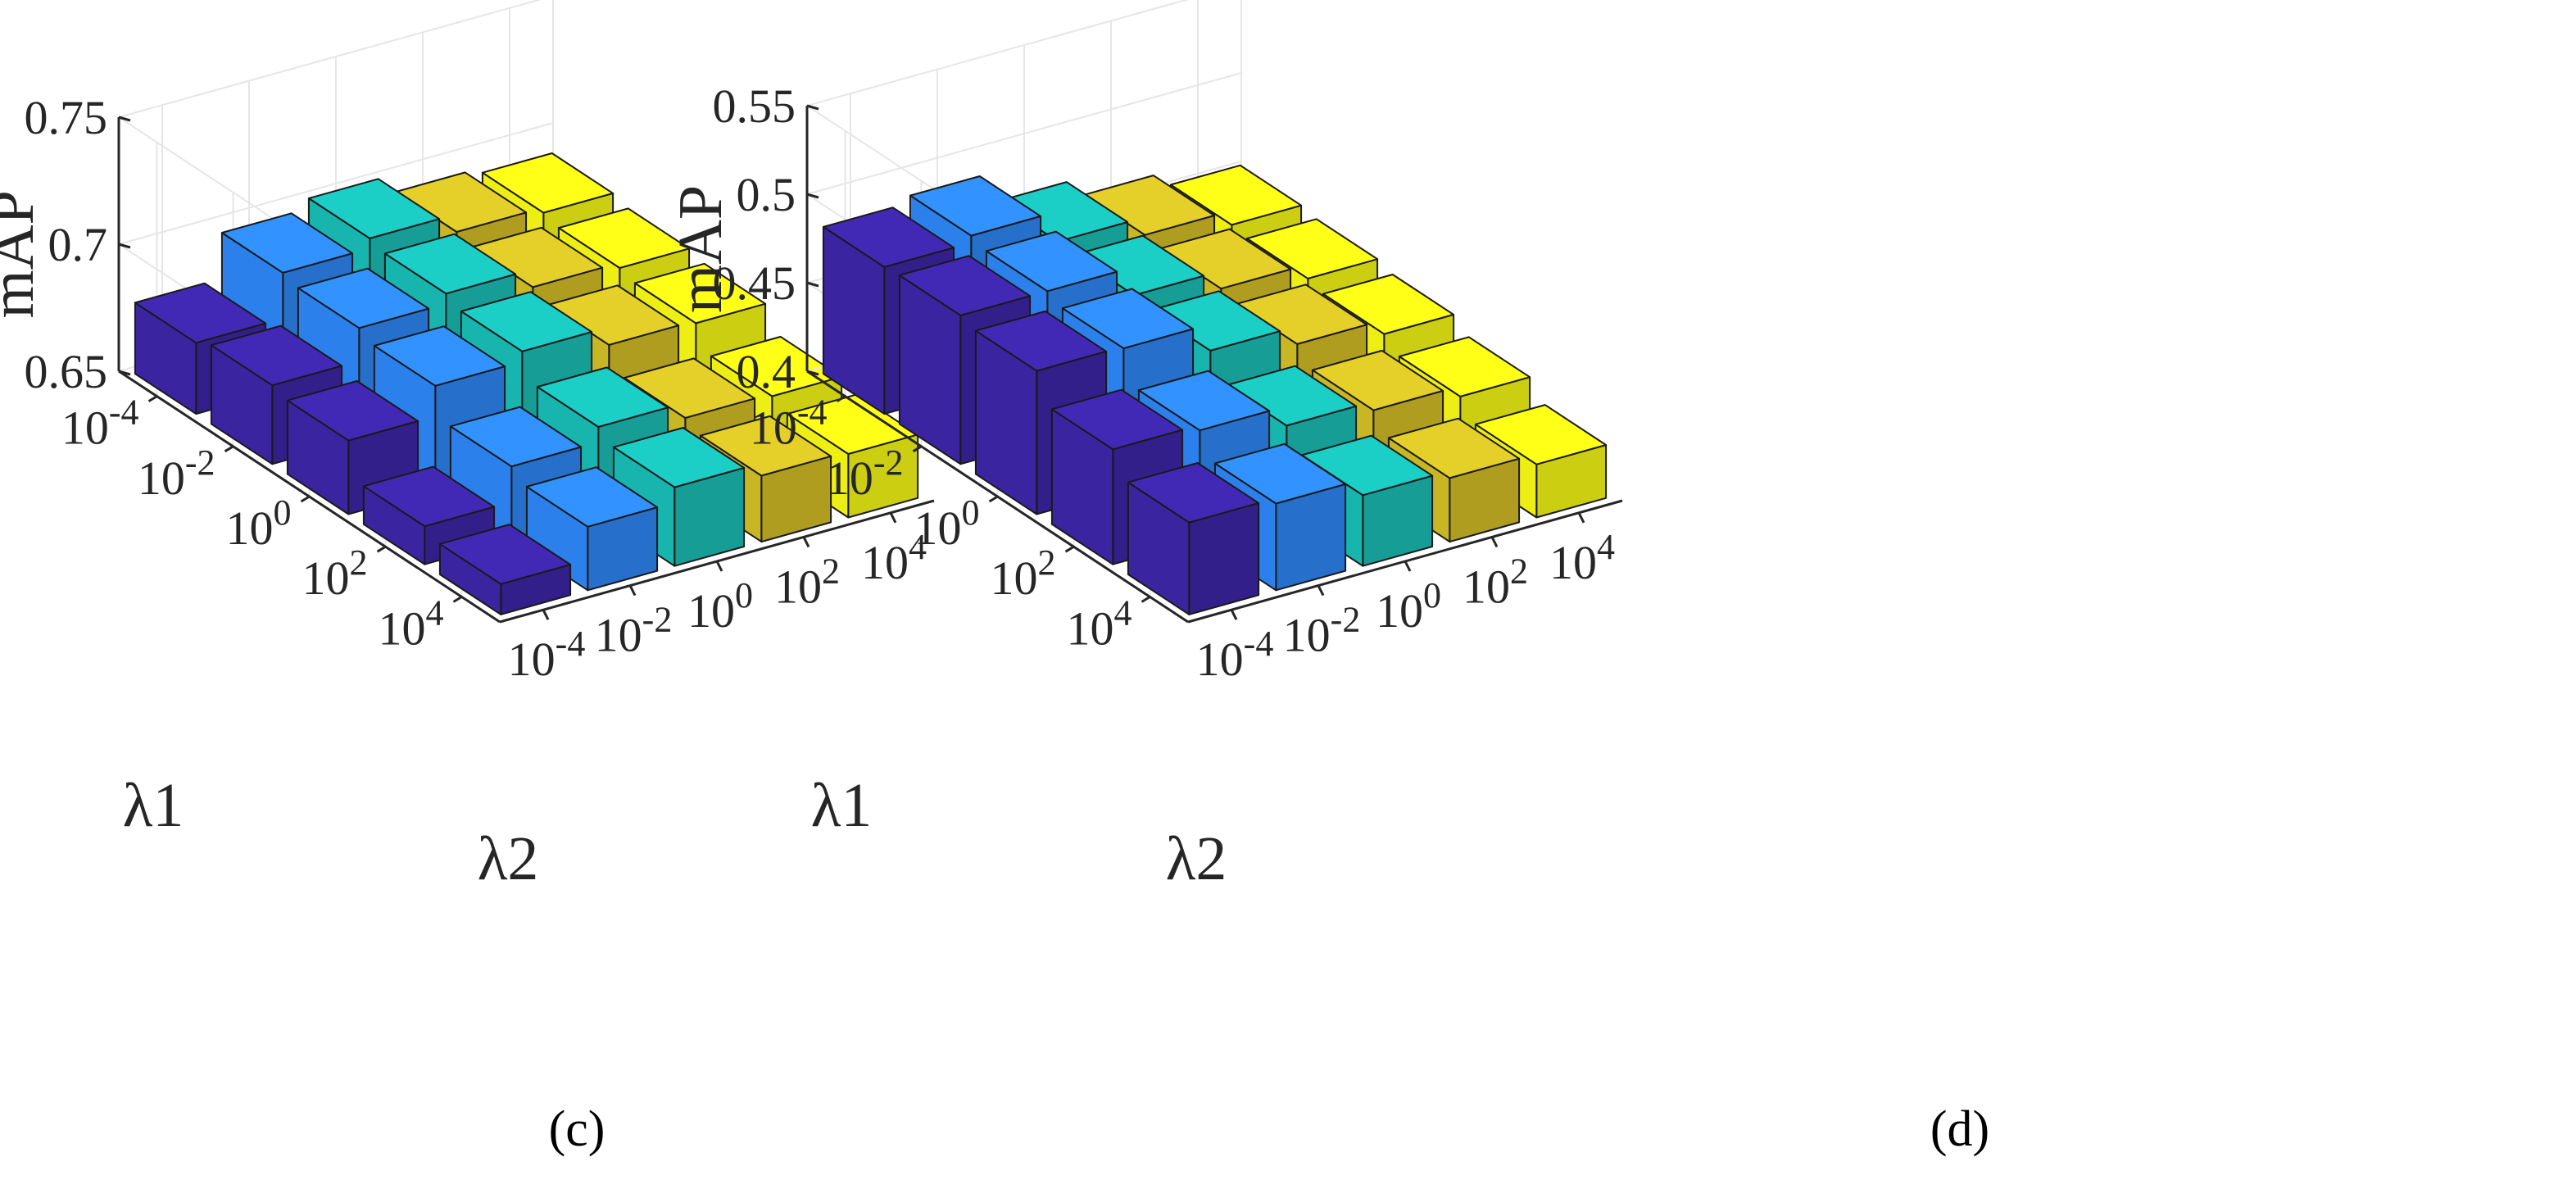  I want to click on z-tick-label: 0.7, so click(78, 244).